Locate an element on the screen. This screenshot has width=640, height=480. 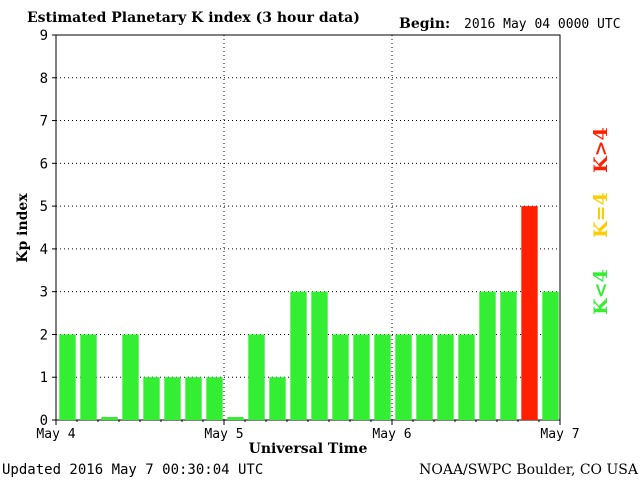
legend-above4: K>4 is located at coordinates (601, 150).